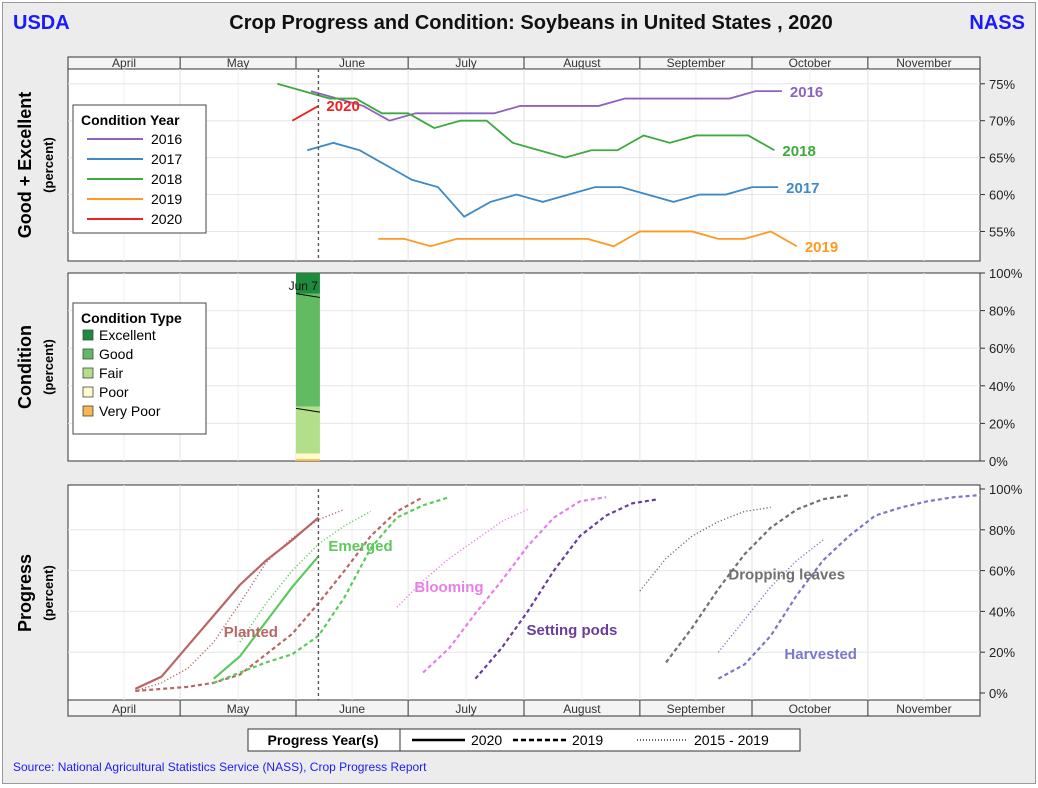 This screenshot has width=1038, height=788. I want to click on month-top-april: April, so click(124, 63).